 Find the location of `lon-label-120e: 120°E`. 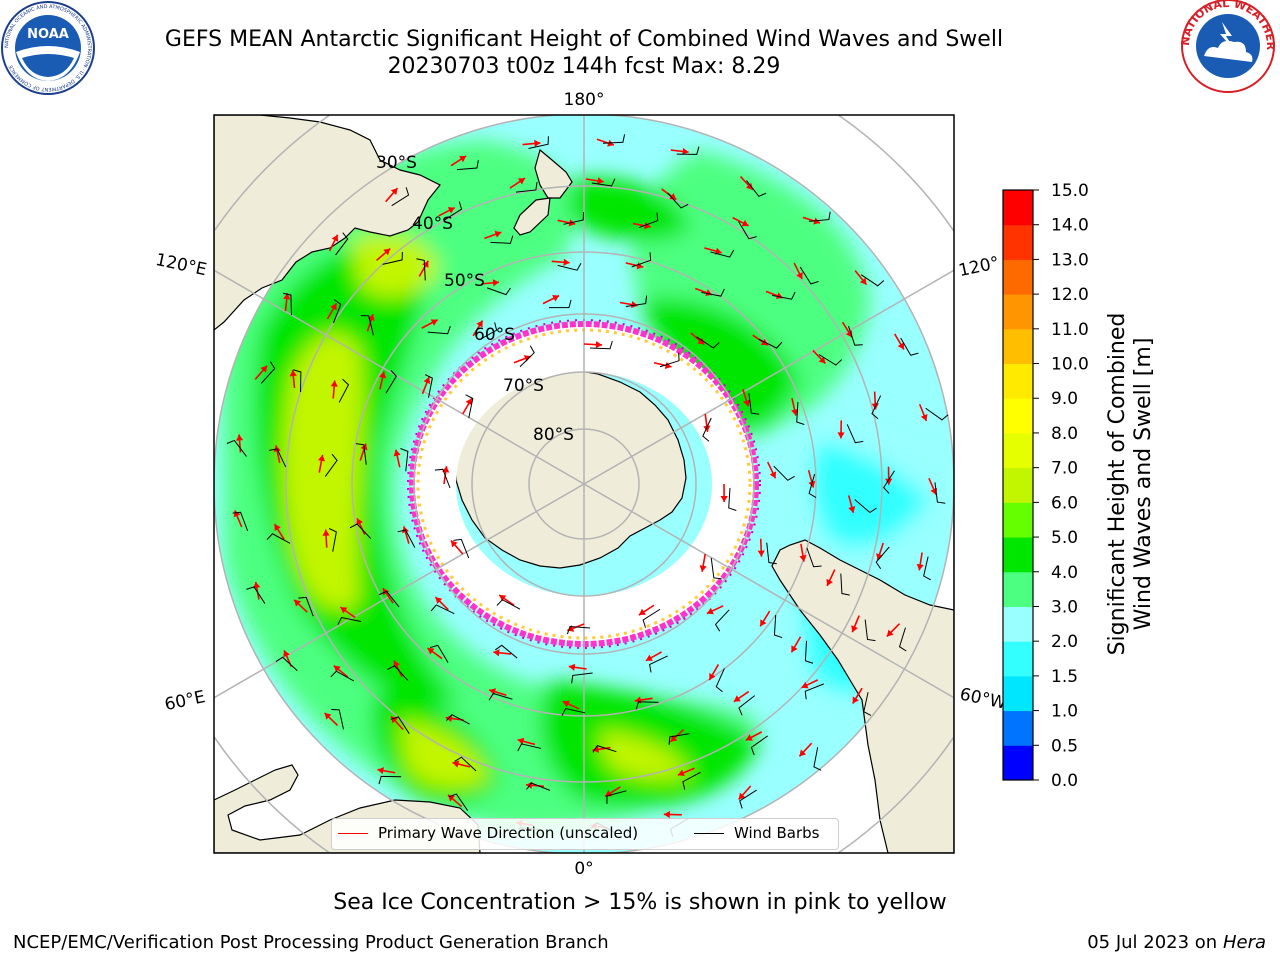

lon-label-120e: 120°E is located at coordinates (181, 265).